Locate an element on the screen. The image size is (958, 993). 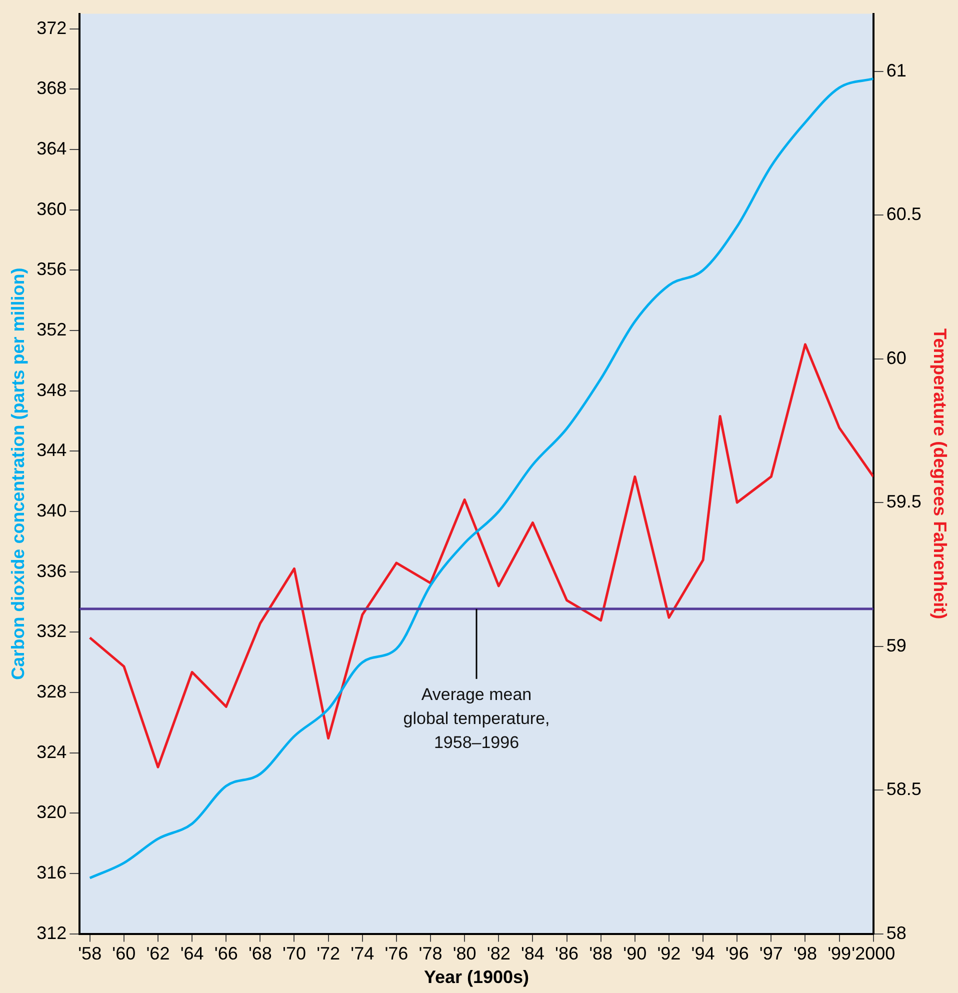
x-tick-label: '72 is located at coordinates (328, 954).